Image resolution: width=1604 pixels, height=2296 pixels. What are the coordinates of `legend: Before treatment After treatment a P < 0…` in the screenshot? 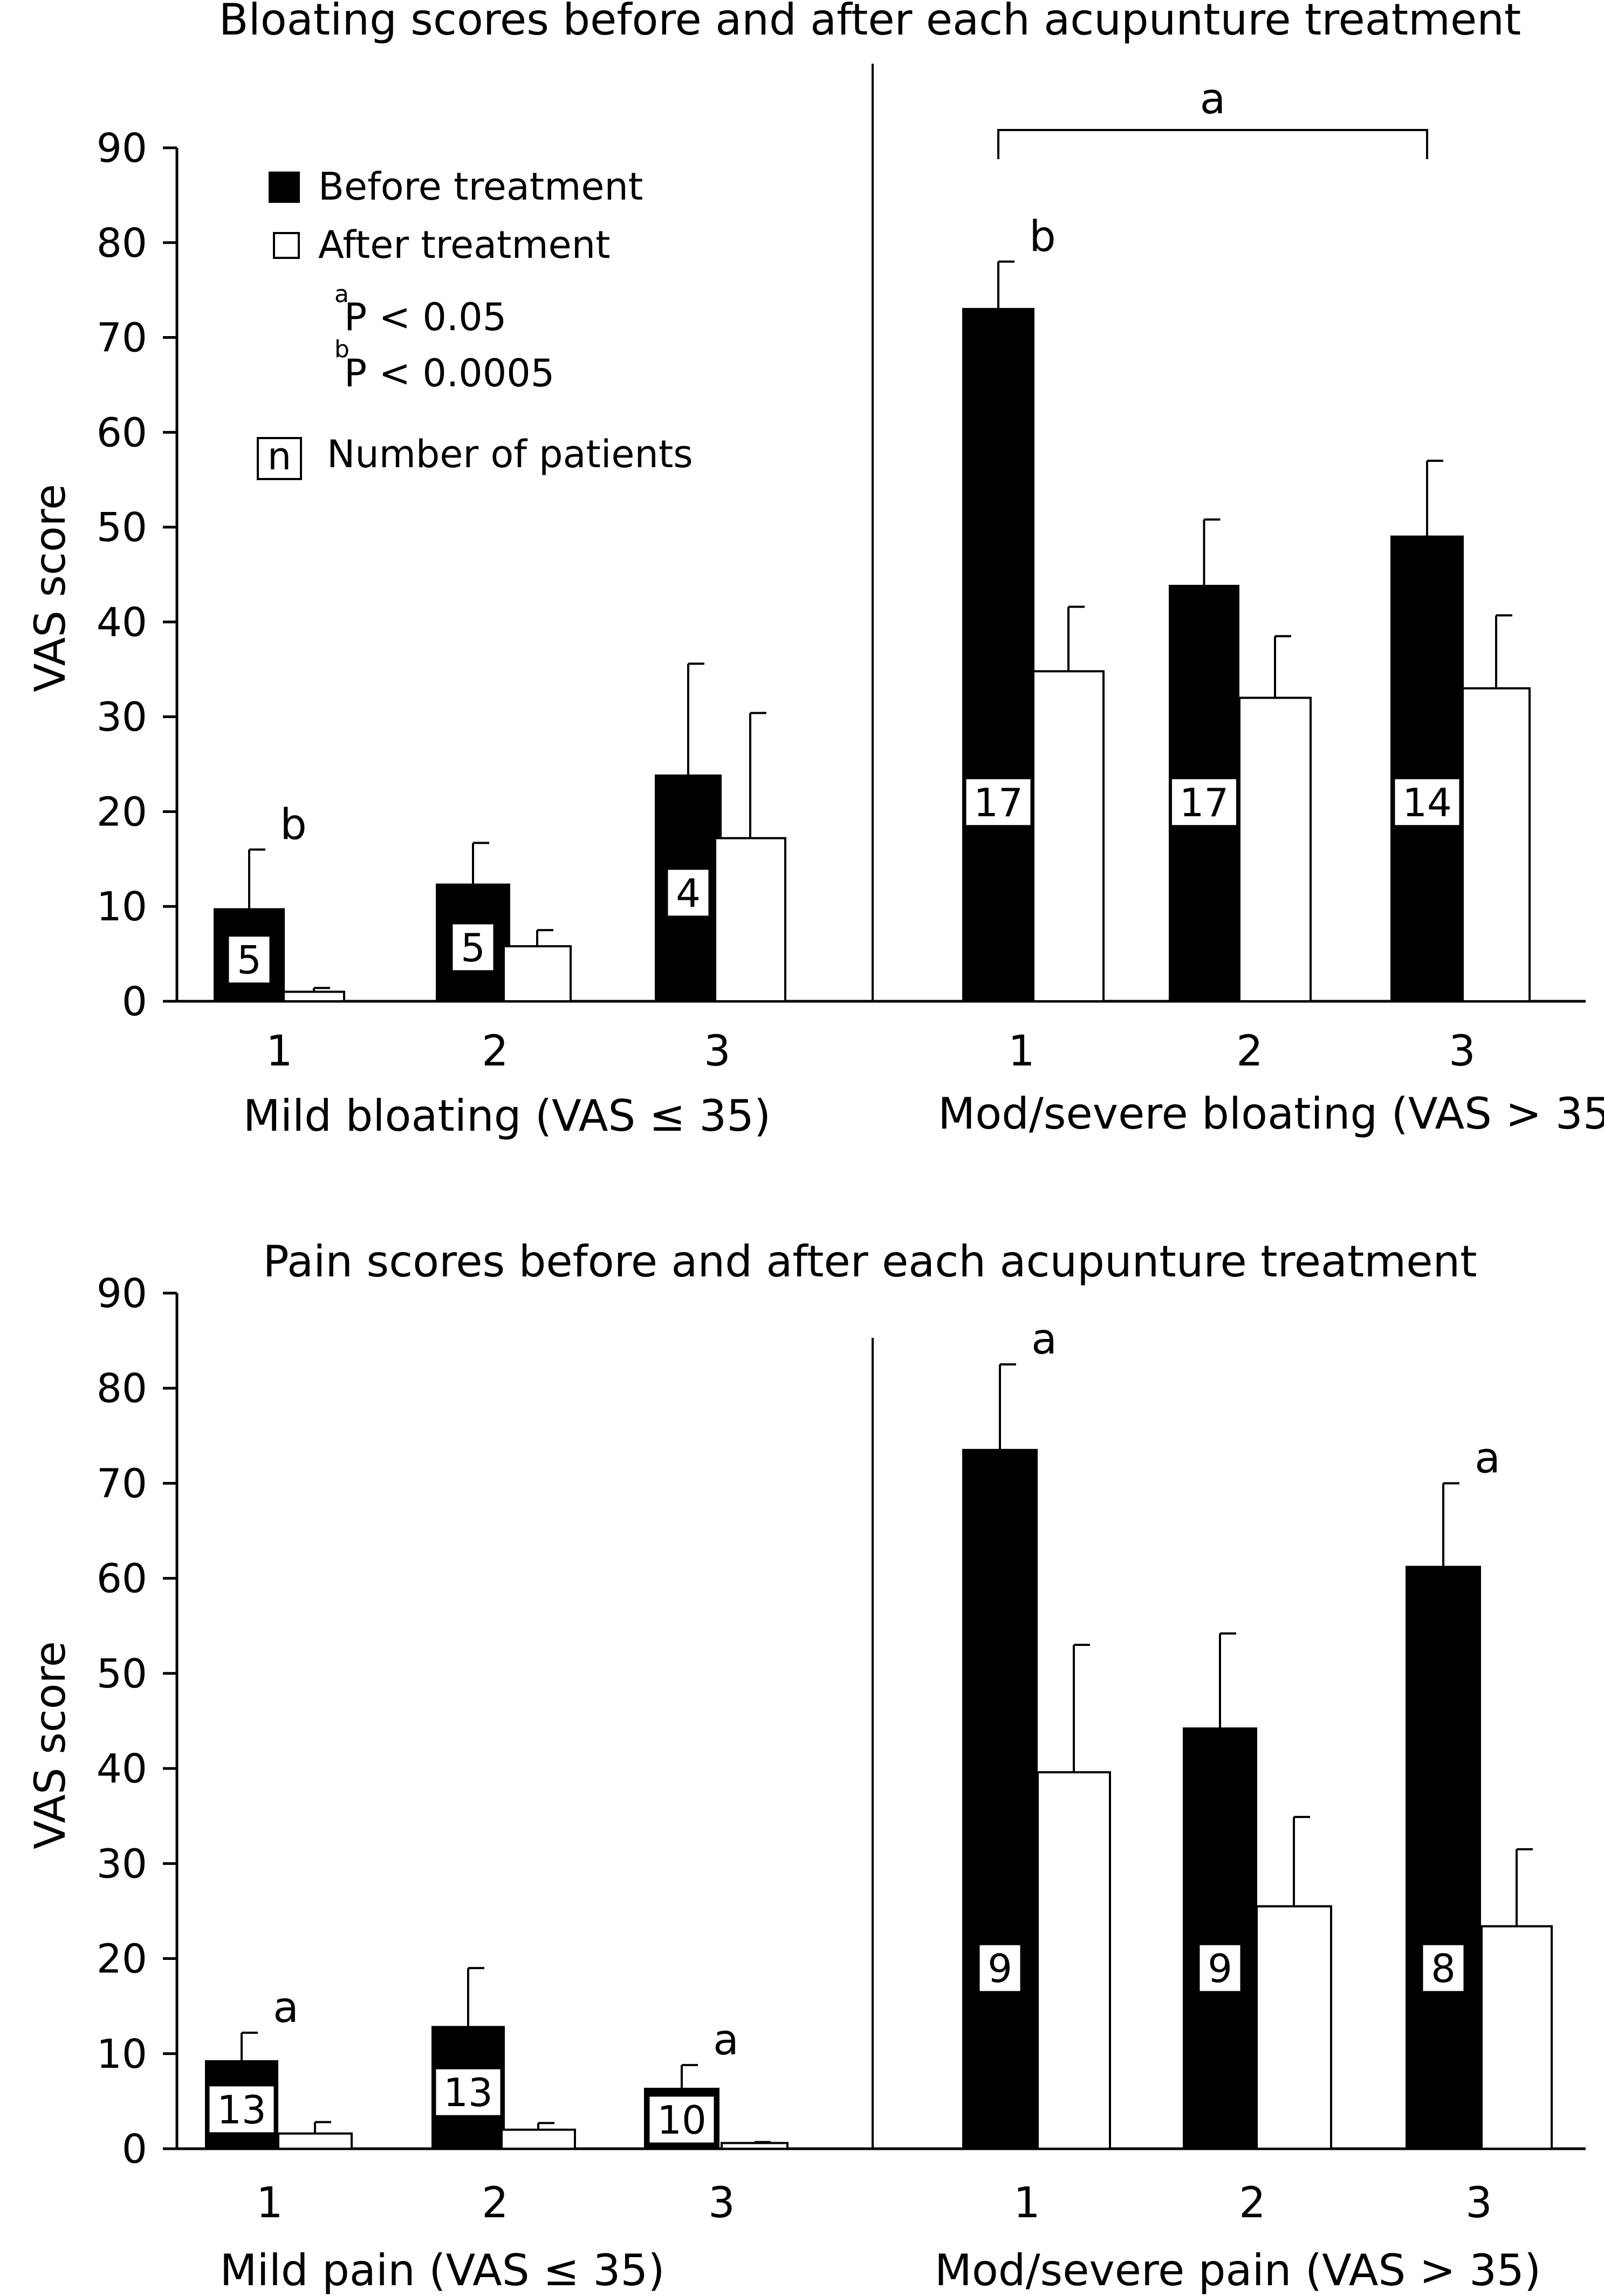 It's located at (475, 323).